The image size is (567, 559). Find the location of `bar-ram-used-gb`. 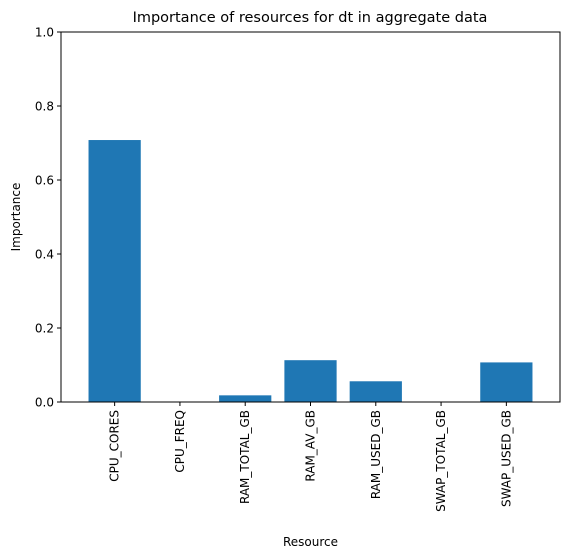

bar-ram-used-gb is located at coordinates (375, 391).